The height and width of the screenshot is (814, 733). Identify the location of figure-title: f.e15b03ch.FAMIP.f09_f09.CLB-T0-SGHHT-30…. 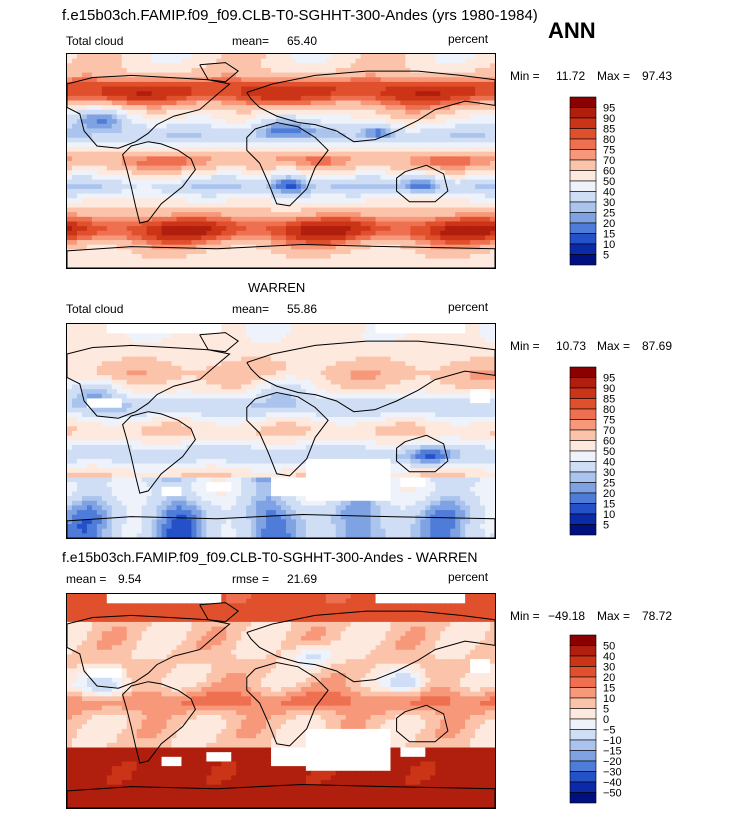
(300, 15).